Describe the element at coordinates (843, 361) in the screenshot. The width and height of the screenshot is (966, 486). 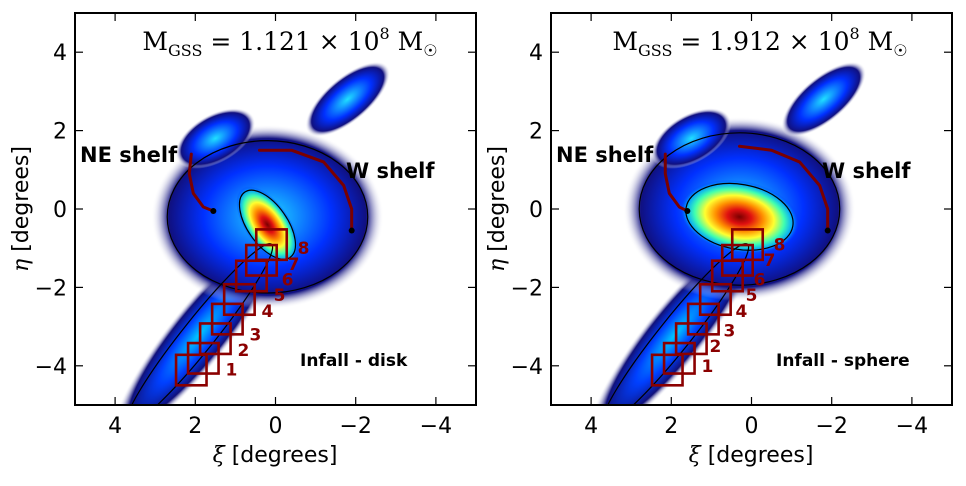
I see `model-label: Infall - sphere` at that location.